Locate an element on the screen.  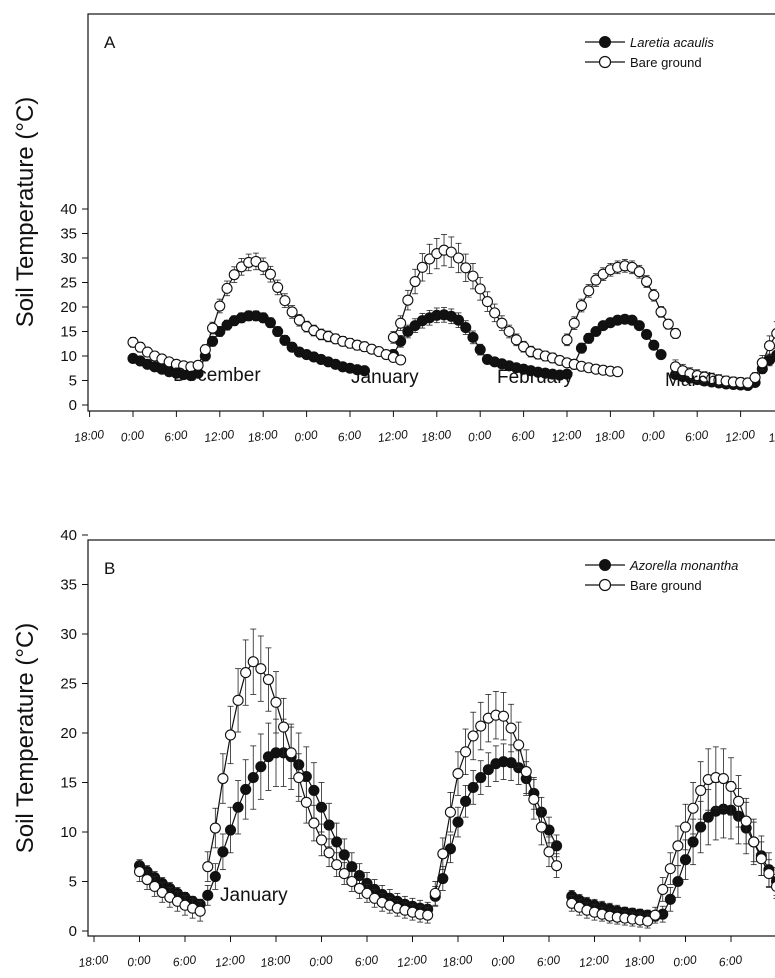
y-tick-label: 20 is located at coordinates (68, 307).